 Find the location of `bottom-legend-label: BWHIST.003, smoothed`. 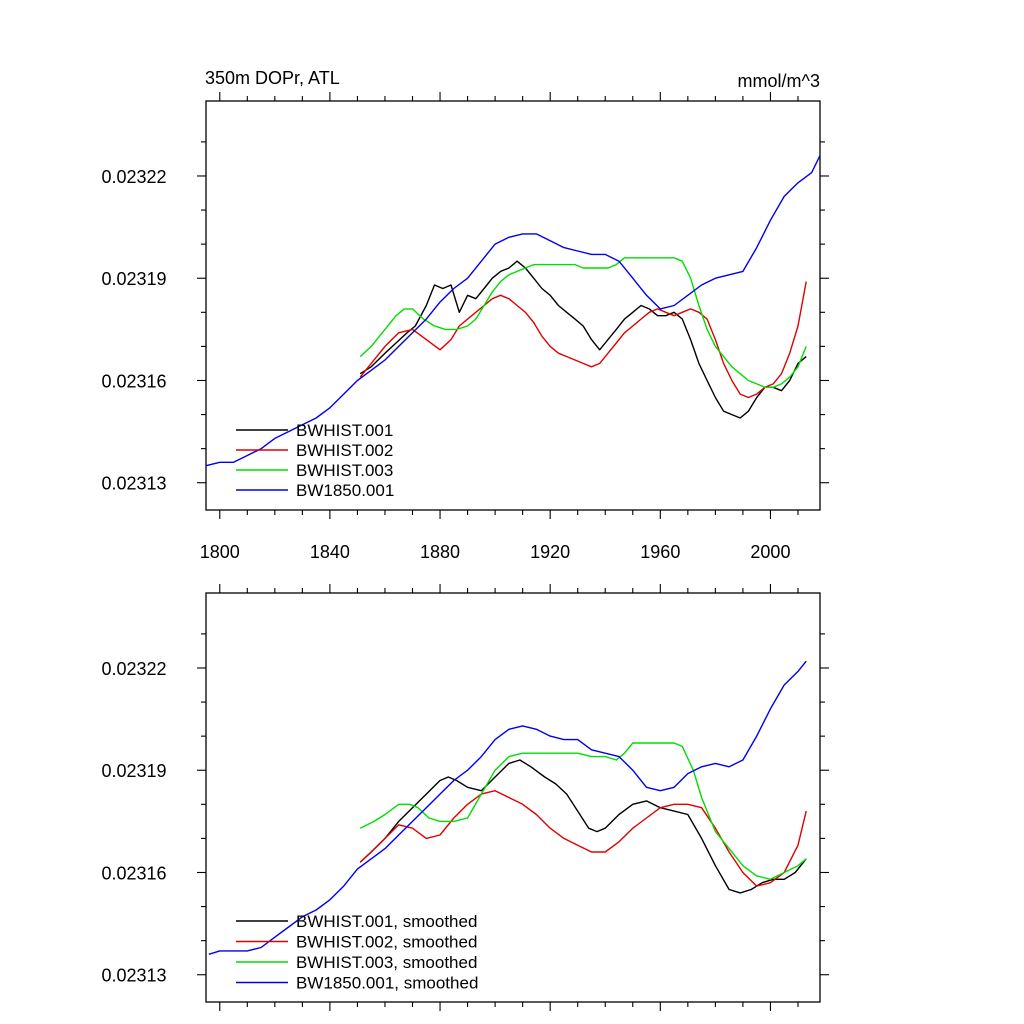

bottom-legend-label: BWHIST.003, smoothed is located at coordinates (386, 962).